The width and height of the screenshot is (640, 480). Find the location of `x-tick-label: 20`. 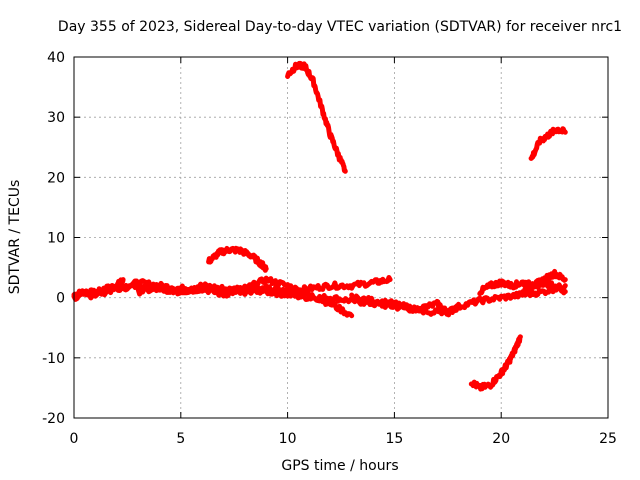

x-tick-label: 20 is located at coordinates (501, 439).